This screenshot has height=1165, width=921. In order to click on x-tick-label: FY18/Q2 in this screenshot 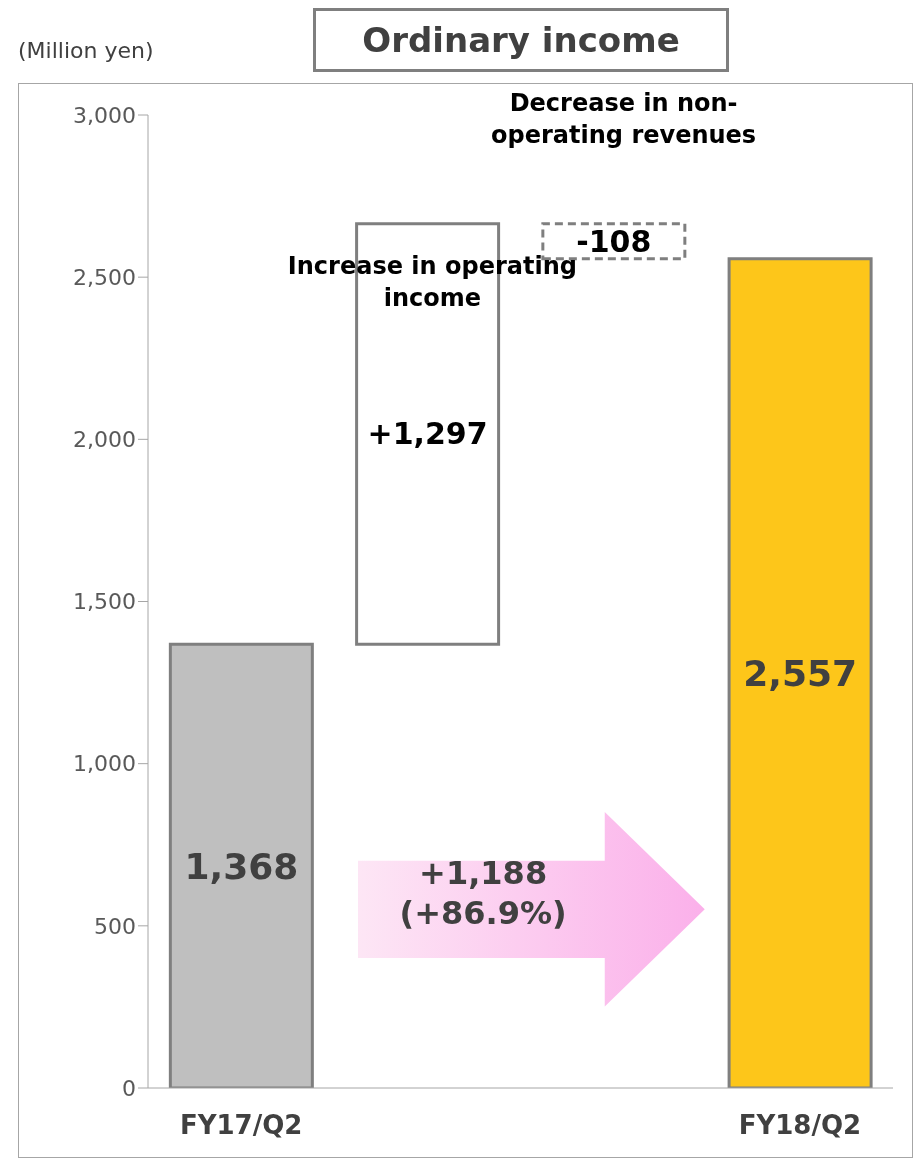, I will do `click(800, 1125)`.